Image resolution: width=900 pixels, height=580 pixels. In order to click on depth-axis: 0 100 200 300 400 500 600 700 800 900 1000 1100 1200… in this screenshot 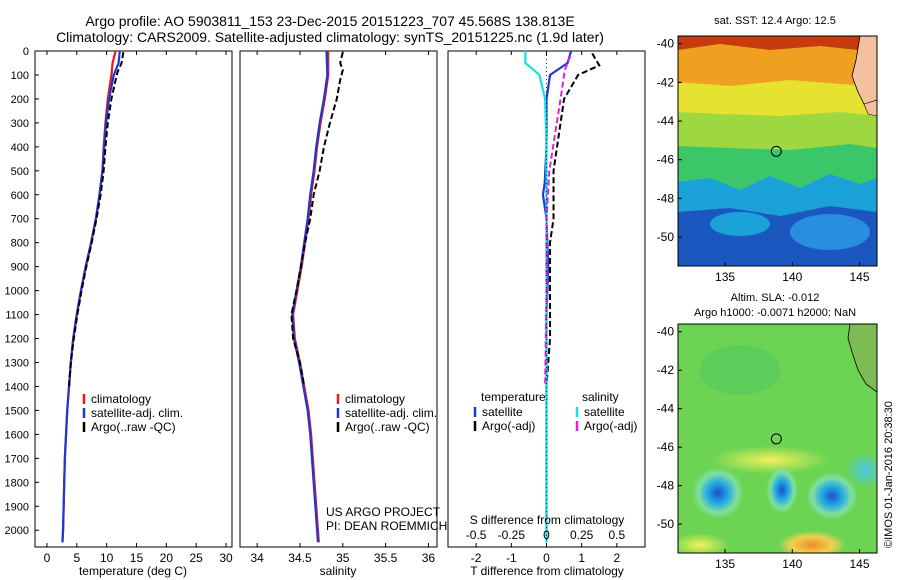, I will do `click(22, 291)`.